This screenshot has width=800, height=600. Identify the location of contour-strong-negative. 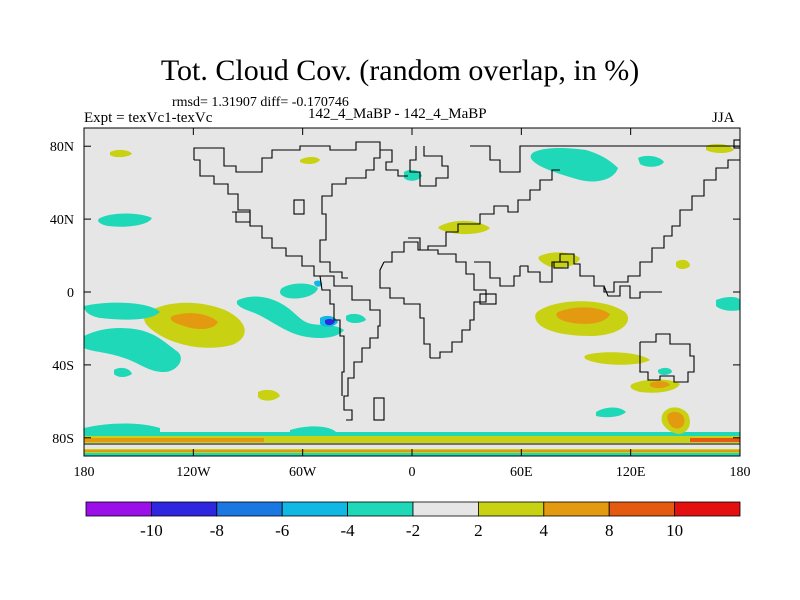
(330, 322).